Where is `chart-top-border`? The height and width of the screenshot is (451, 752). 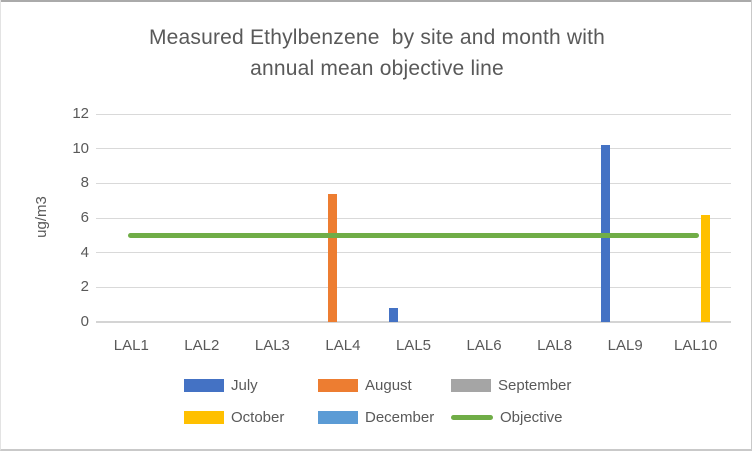 chart-top-border is located at coordinates (376, 1).